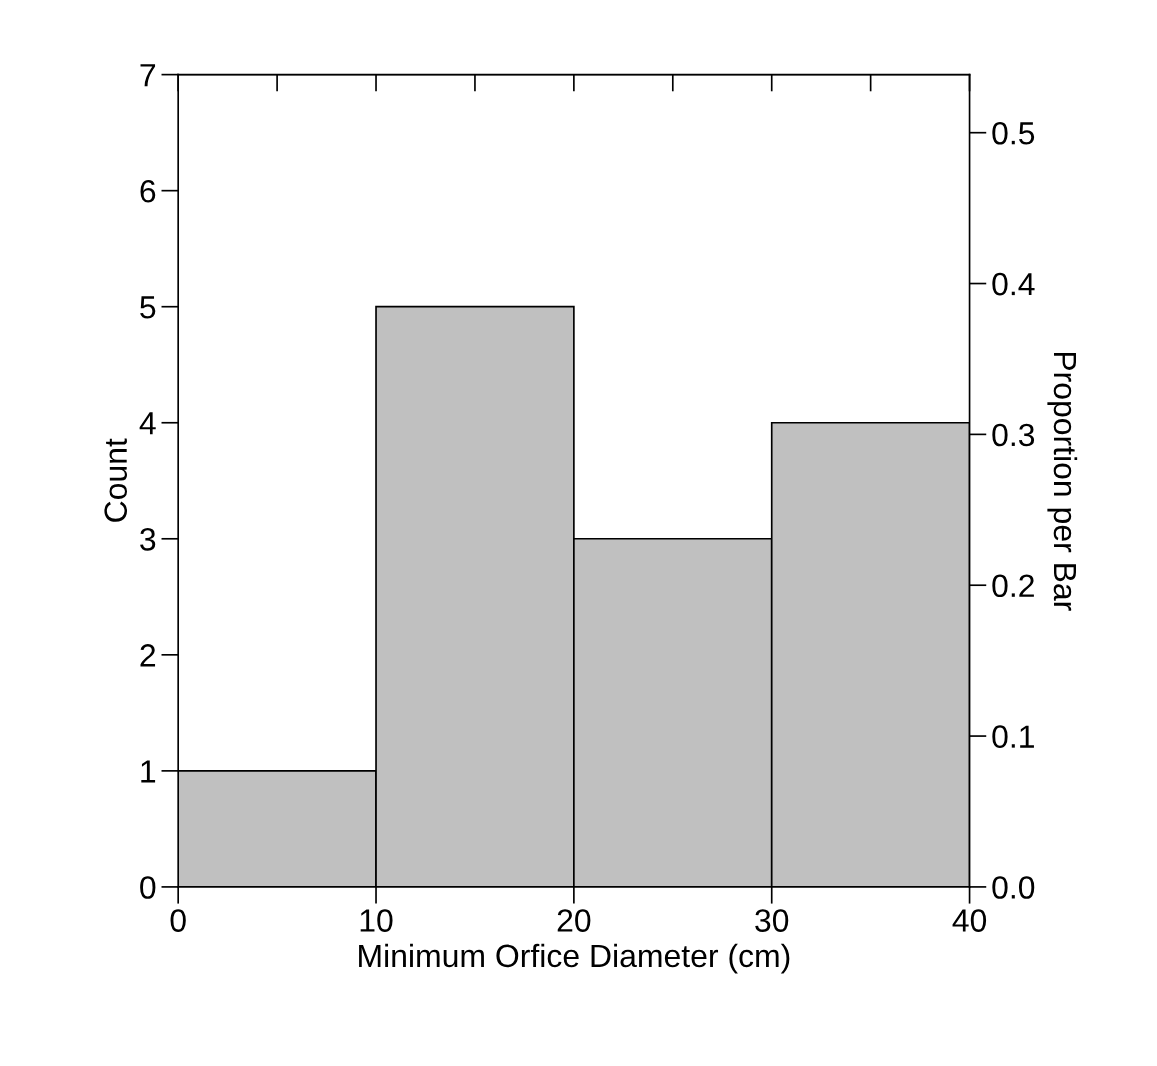 This screenshot has height=1066, width=1157. Describe the element at coordinates (116, 480) in the screenshot. I see `y-axis-title: Count` at that location.